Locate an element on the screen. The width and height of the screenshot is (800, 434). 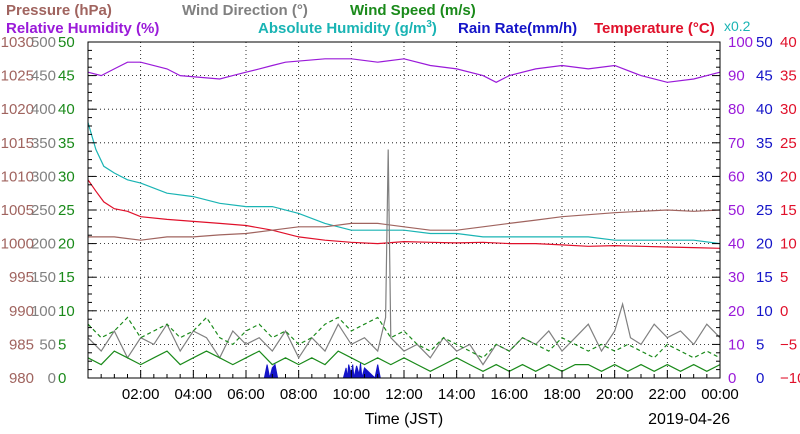
x-tick-label: 22:00 is located at coordinates (668, 394).